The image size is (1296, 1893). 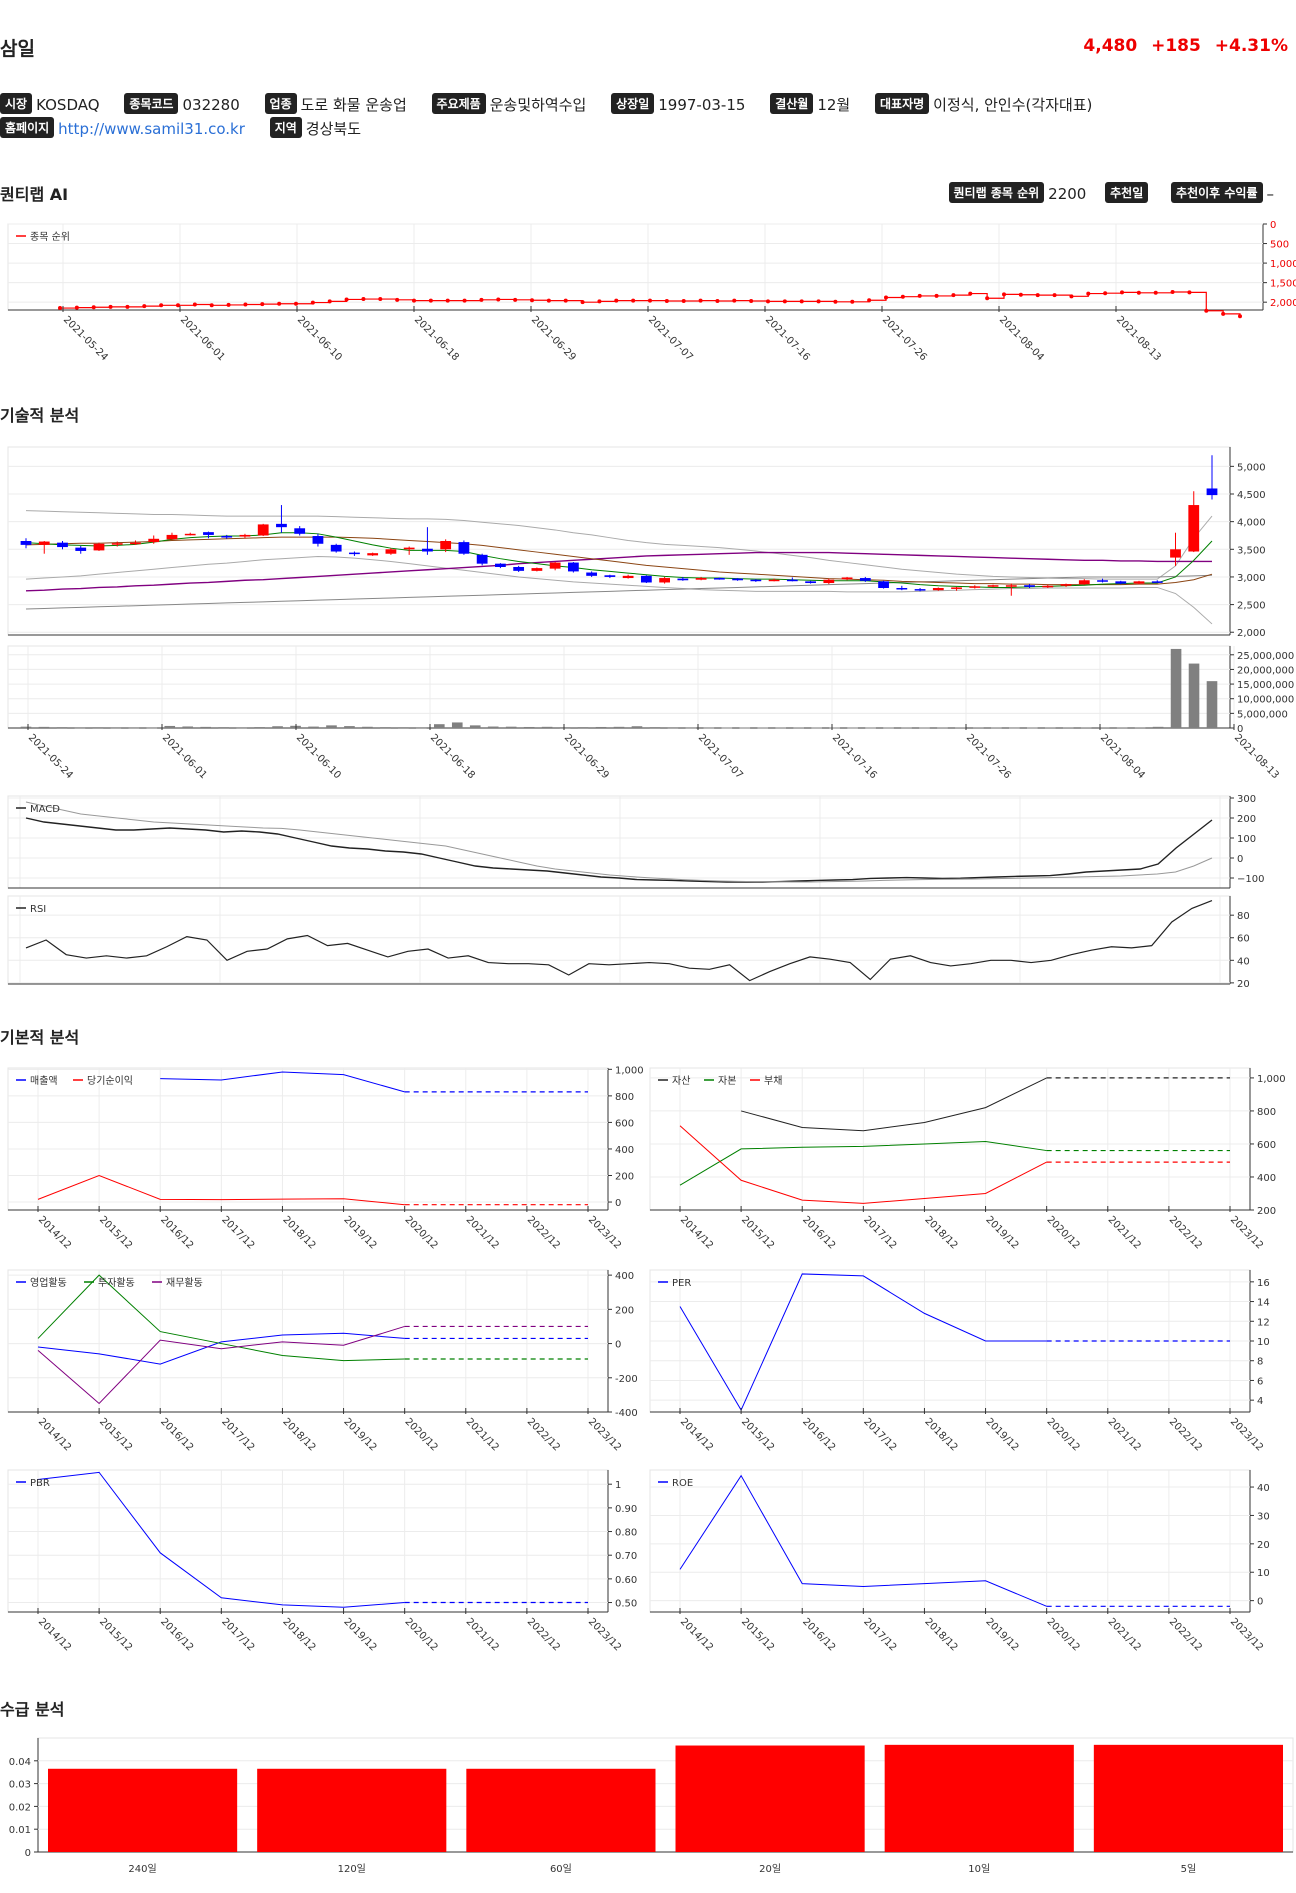 What do you see at coordinates (1240, 859) in the screenshot?
I see `macd-ytick-label: 0` at bounding box center [1240, 859].